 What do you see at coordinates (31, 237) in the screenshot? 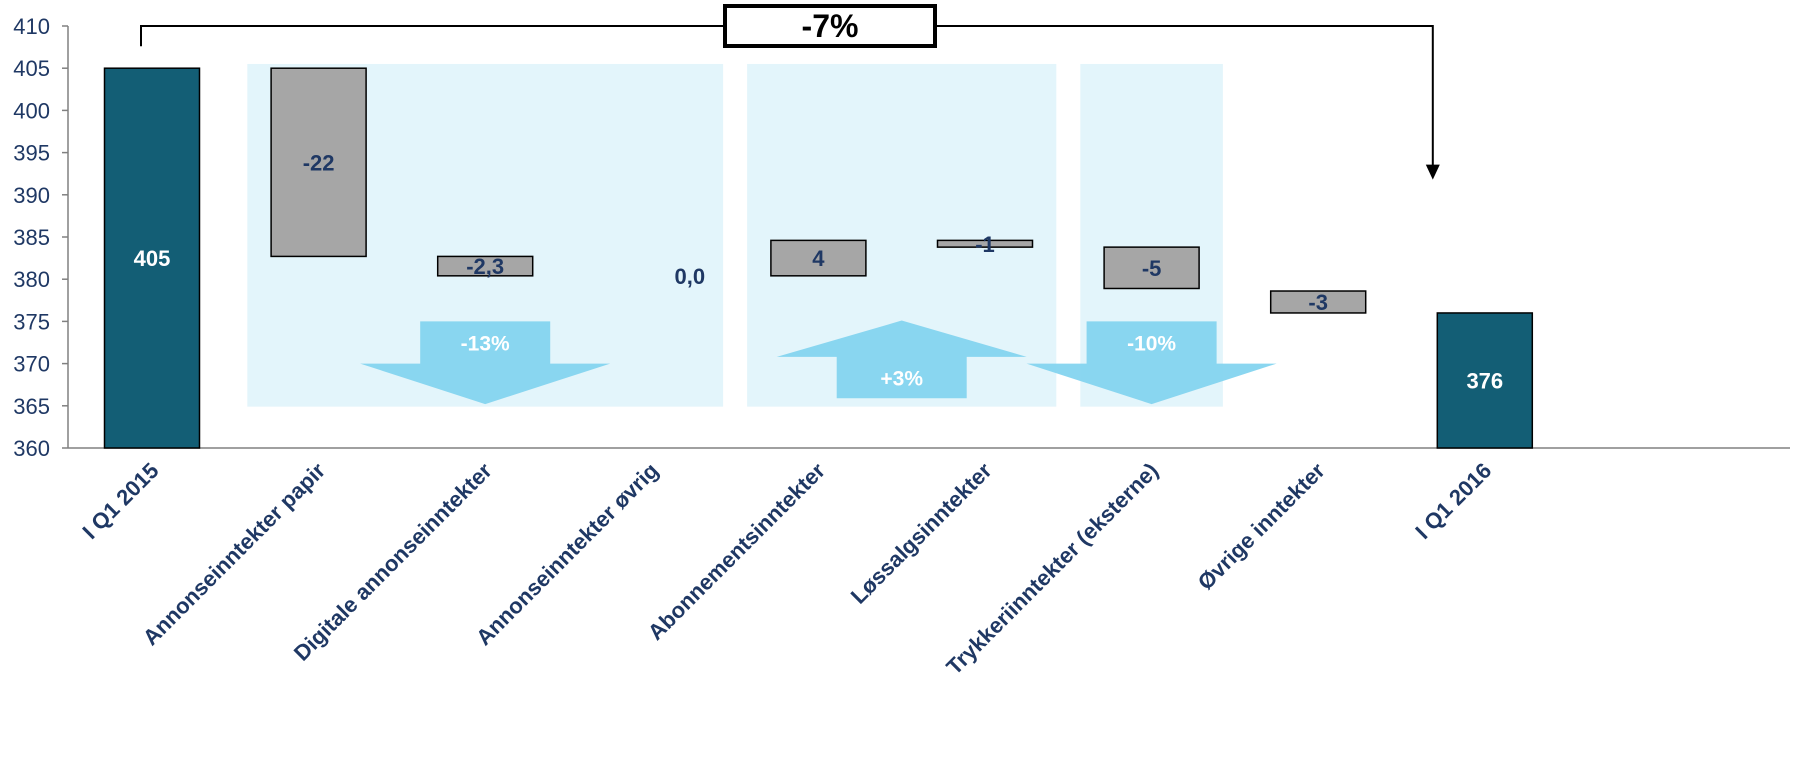
I see `y-tick-label: 385` at bounding box center [31, 237].